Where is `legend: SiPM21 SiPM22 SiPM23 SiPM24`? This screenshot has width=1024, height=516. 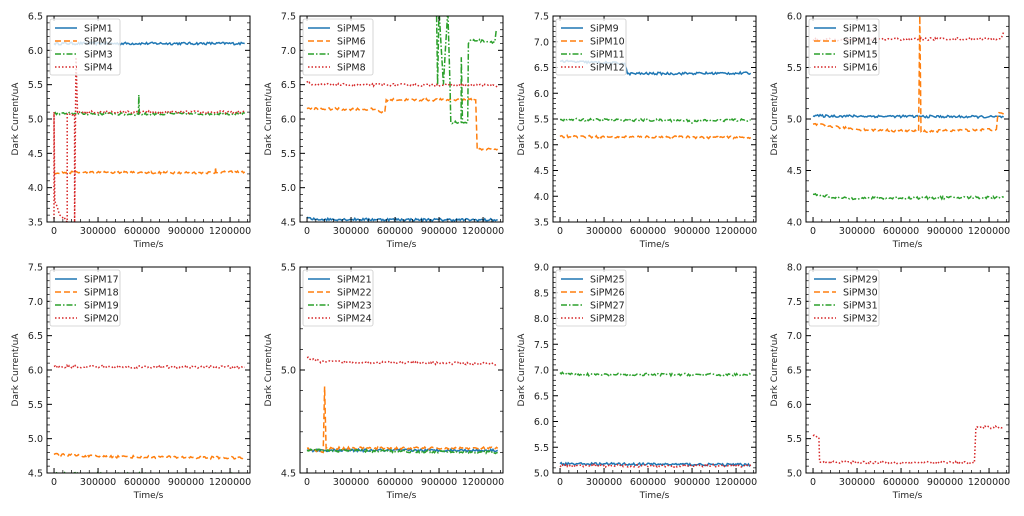 legend: SiPM21 SiPM22 SiPM23 SiPM24 is located at coordinates (338, 298).